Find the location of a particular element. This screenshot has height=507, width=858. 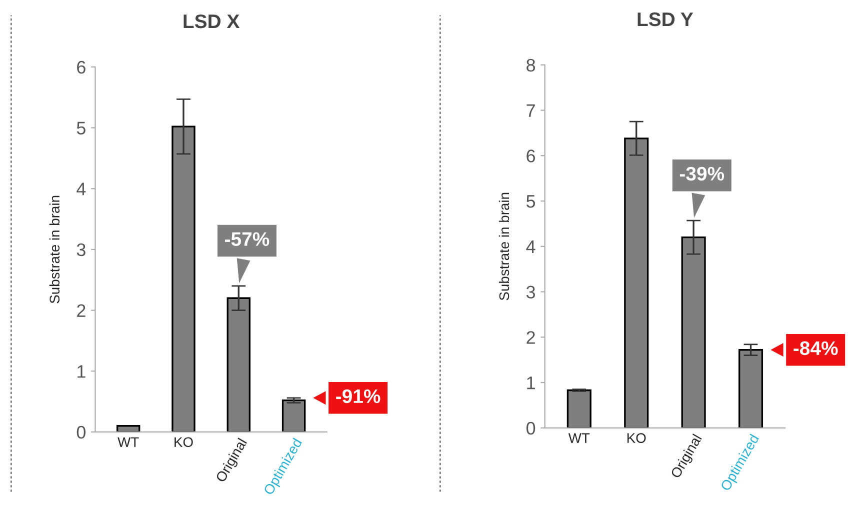

annotation: -57% is located at coordinates (247, 239).